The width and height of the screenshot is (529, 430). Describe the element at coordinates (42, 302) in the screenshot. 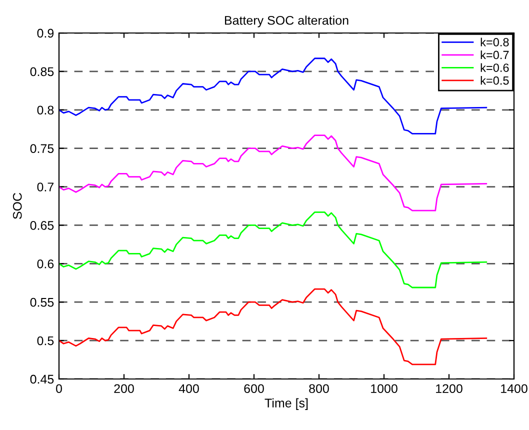

I see `y-tick-label: 0.55` at that location.